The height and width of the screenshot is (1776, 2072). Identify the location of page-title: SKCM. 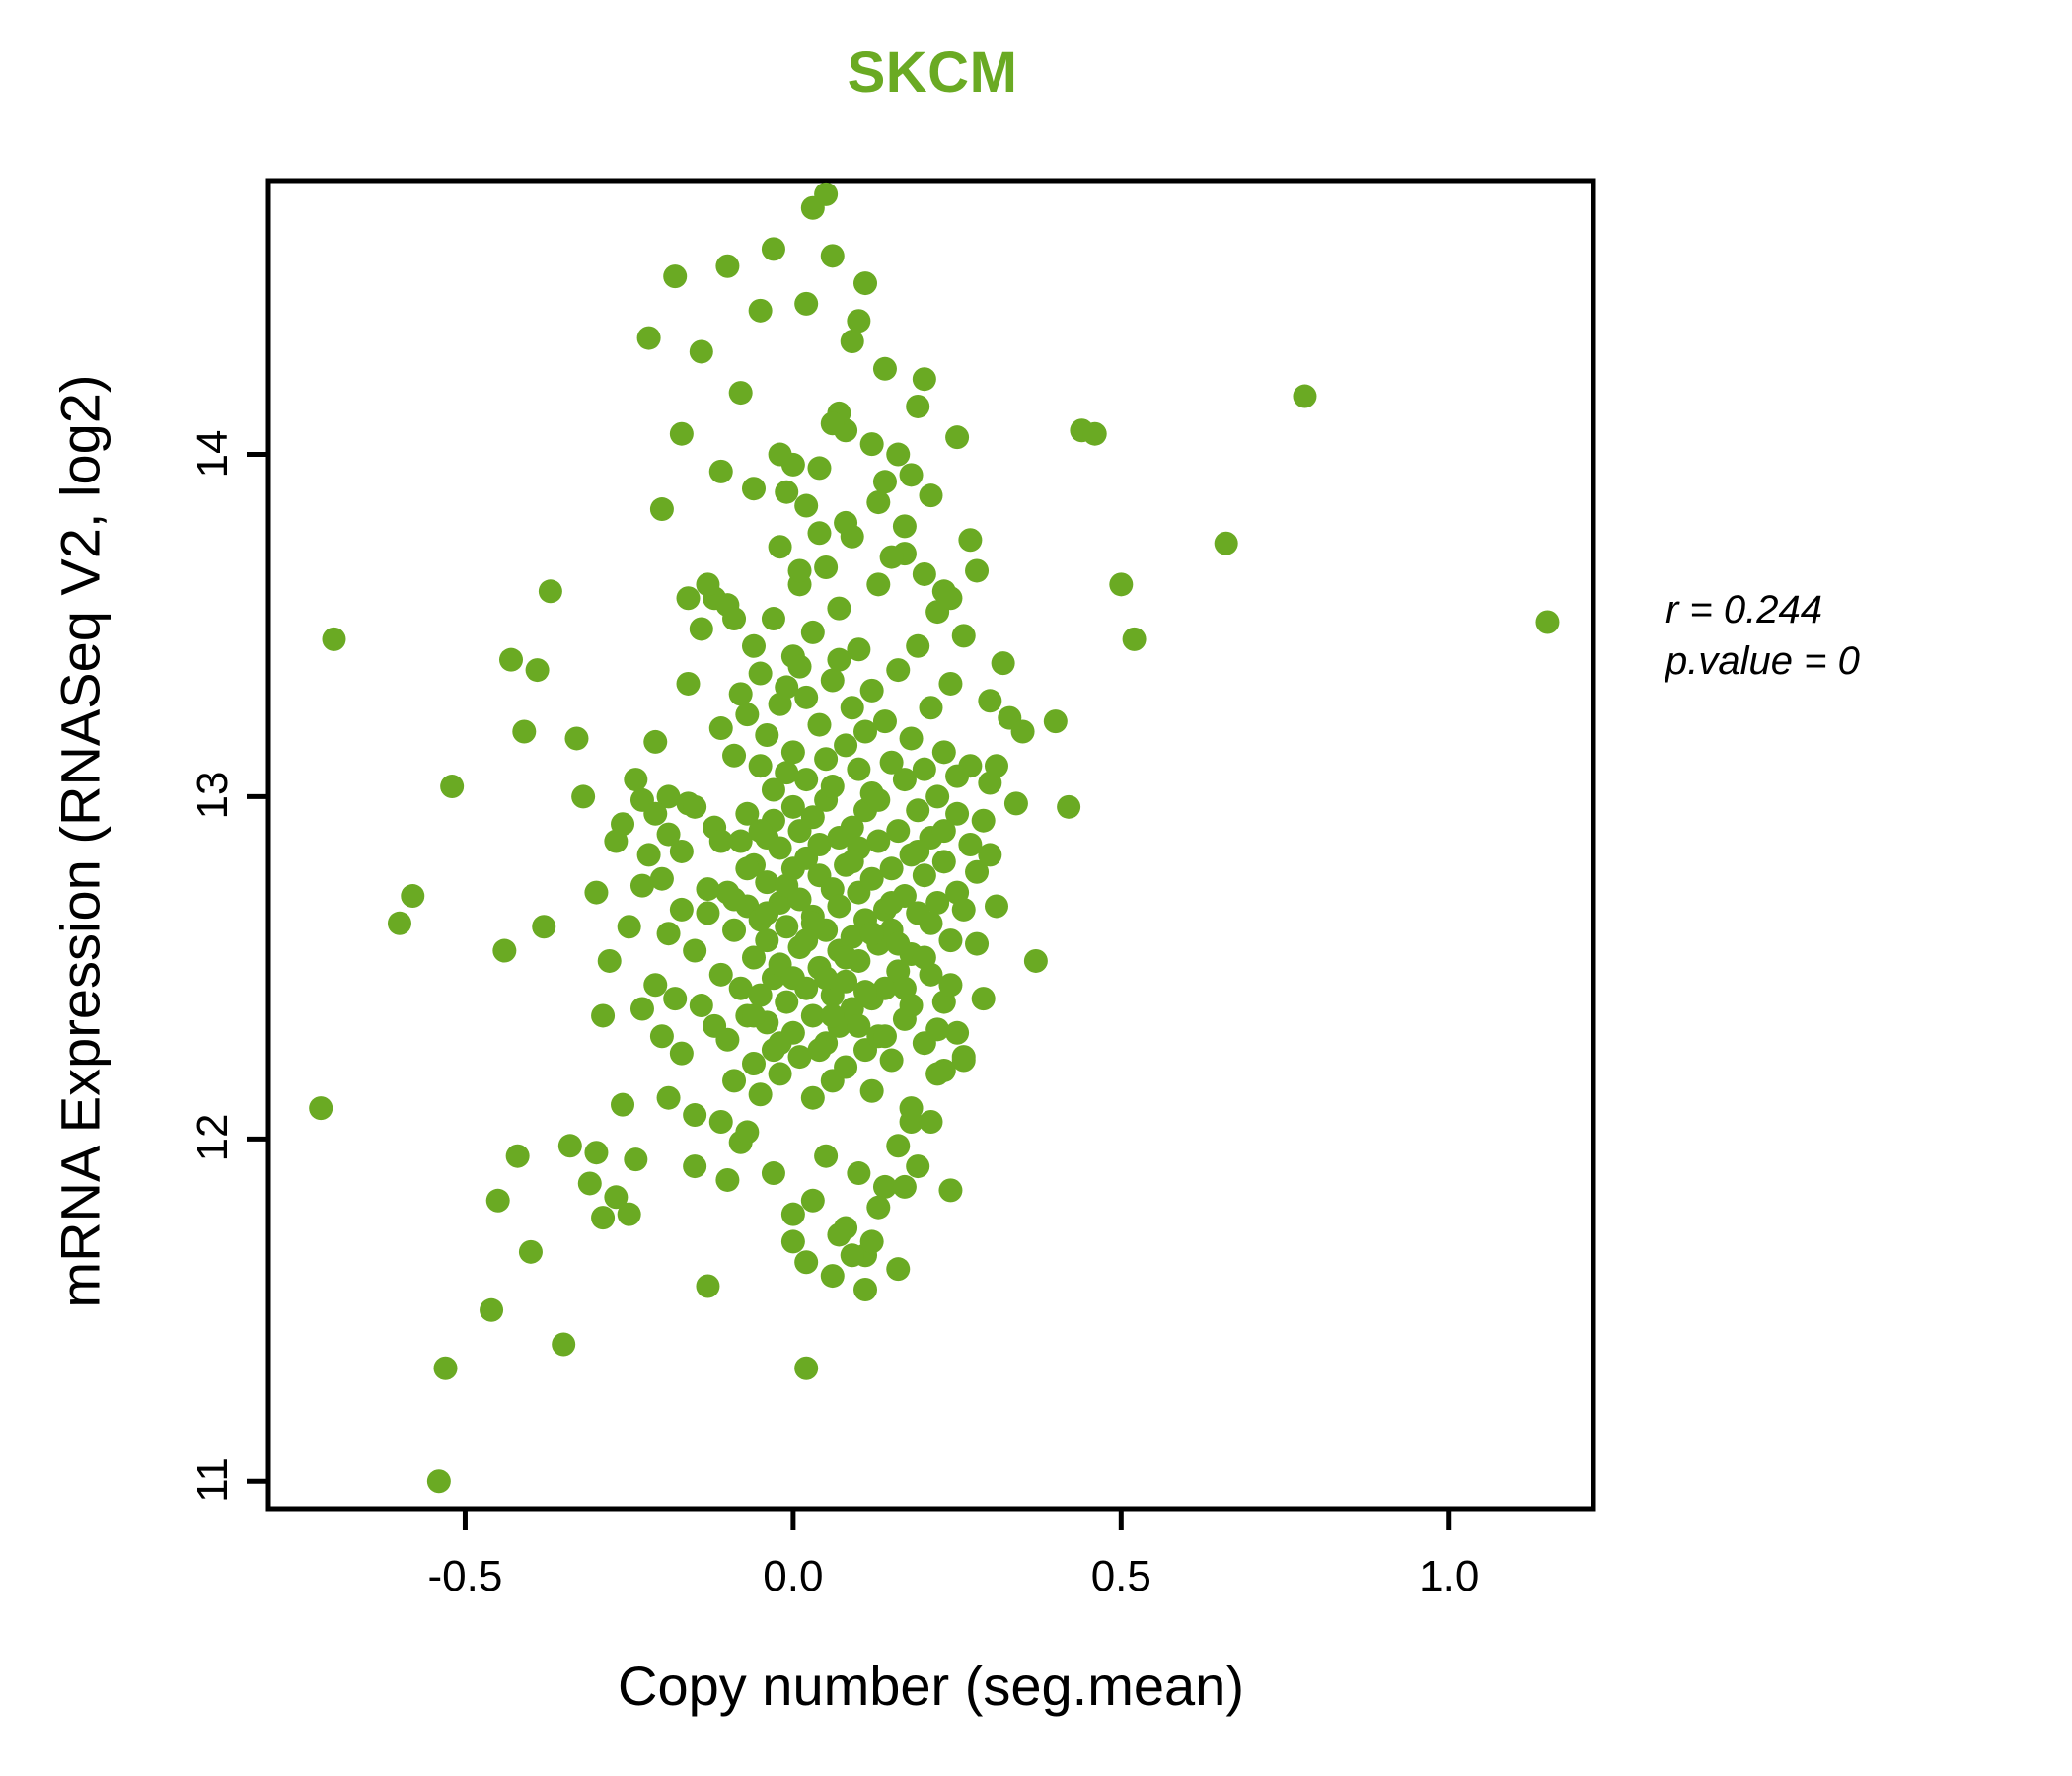
(933, 73).